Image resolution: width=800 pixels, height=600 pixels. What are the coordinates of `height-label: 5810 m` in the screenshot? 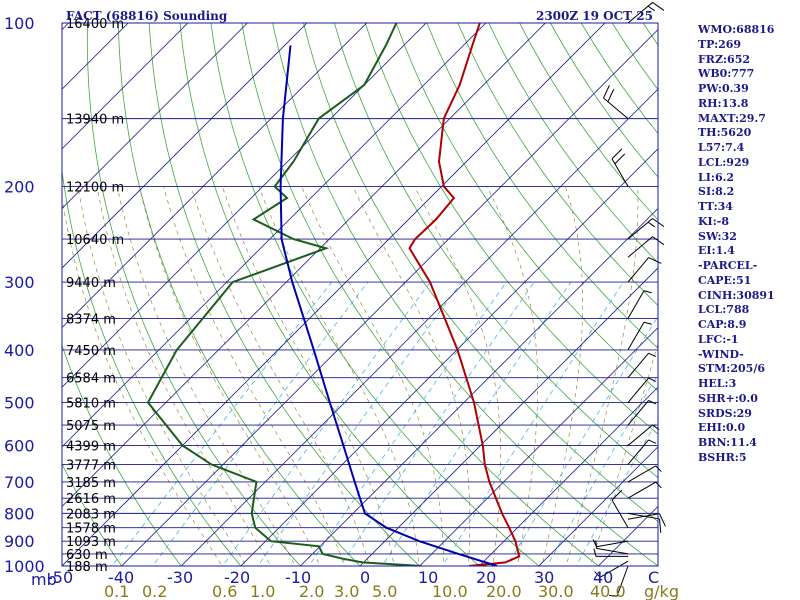 It's located at (91, 404).